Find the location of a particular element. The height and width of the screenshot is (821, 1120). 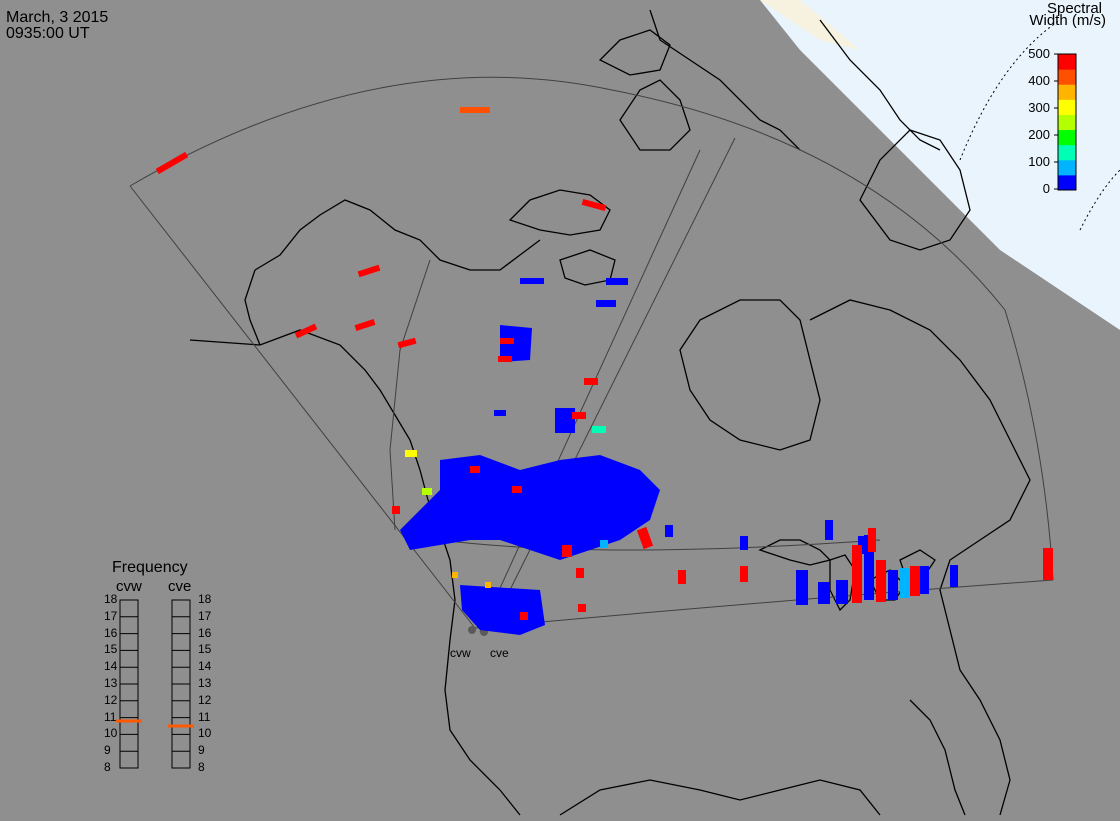

frequency-title: Frequency is located at coordinates (150, 567).